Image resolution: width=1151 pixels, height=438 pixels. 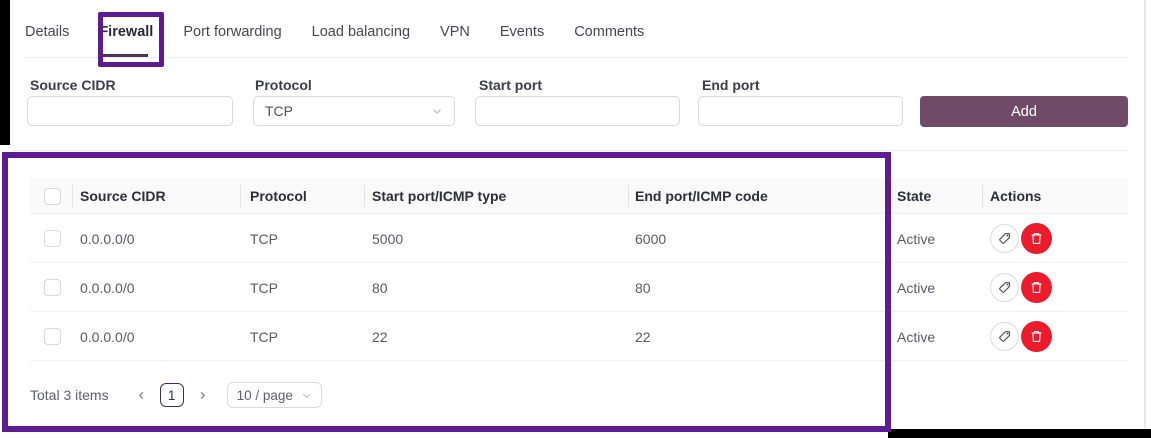 I want to click on cell-start-port: 22, so click(x=380, y=336).